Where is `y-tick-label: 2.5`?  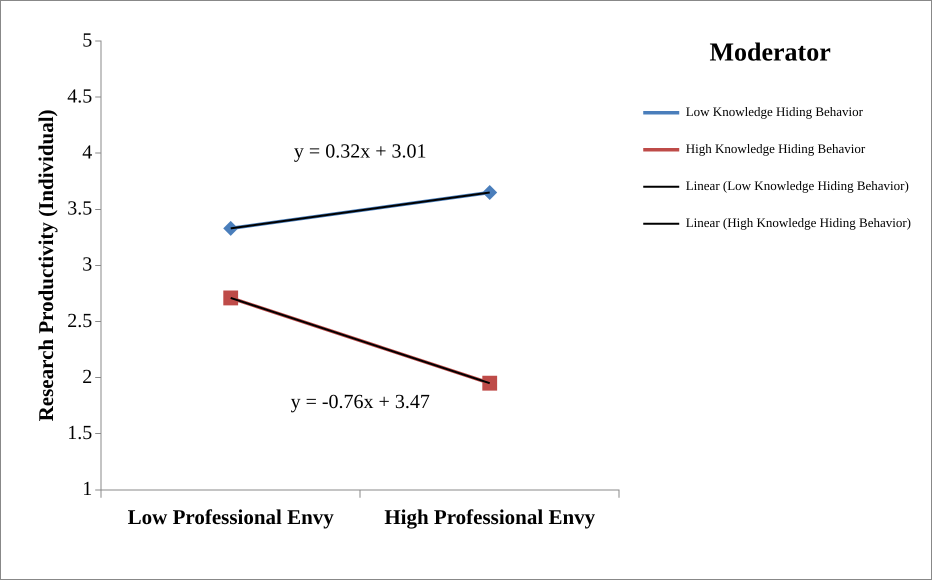 y-tick-label: 2.5 is located at coordinates (79, 321).